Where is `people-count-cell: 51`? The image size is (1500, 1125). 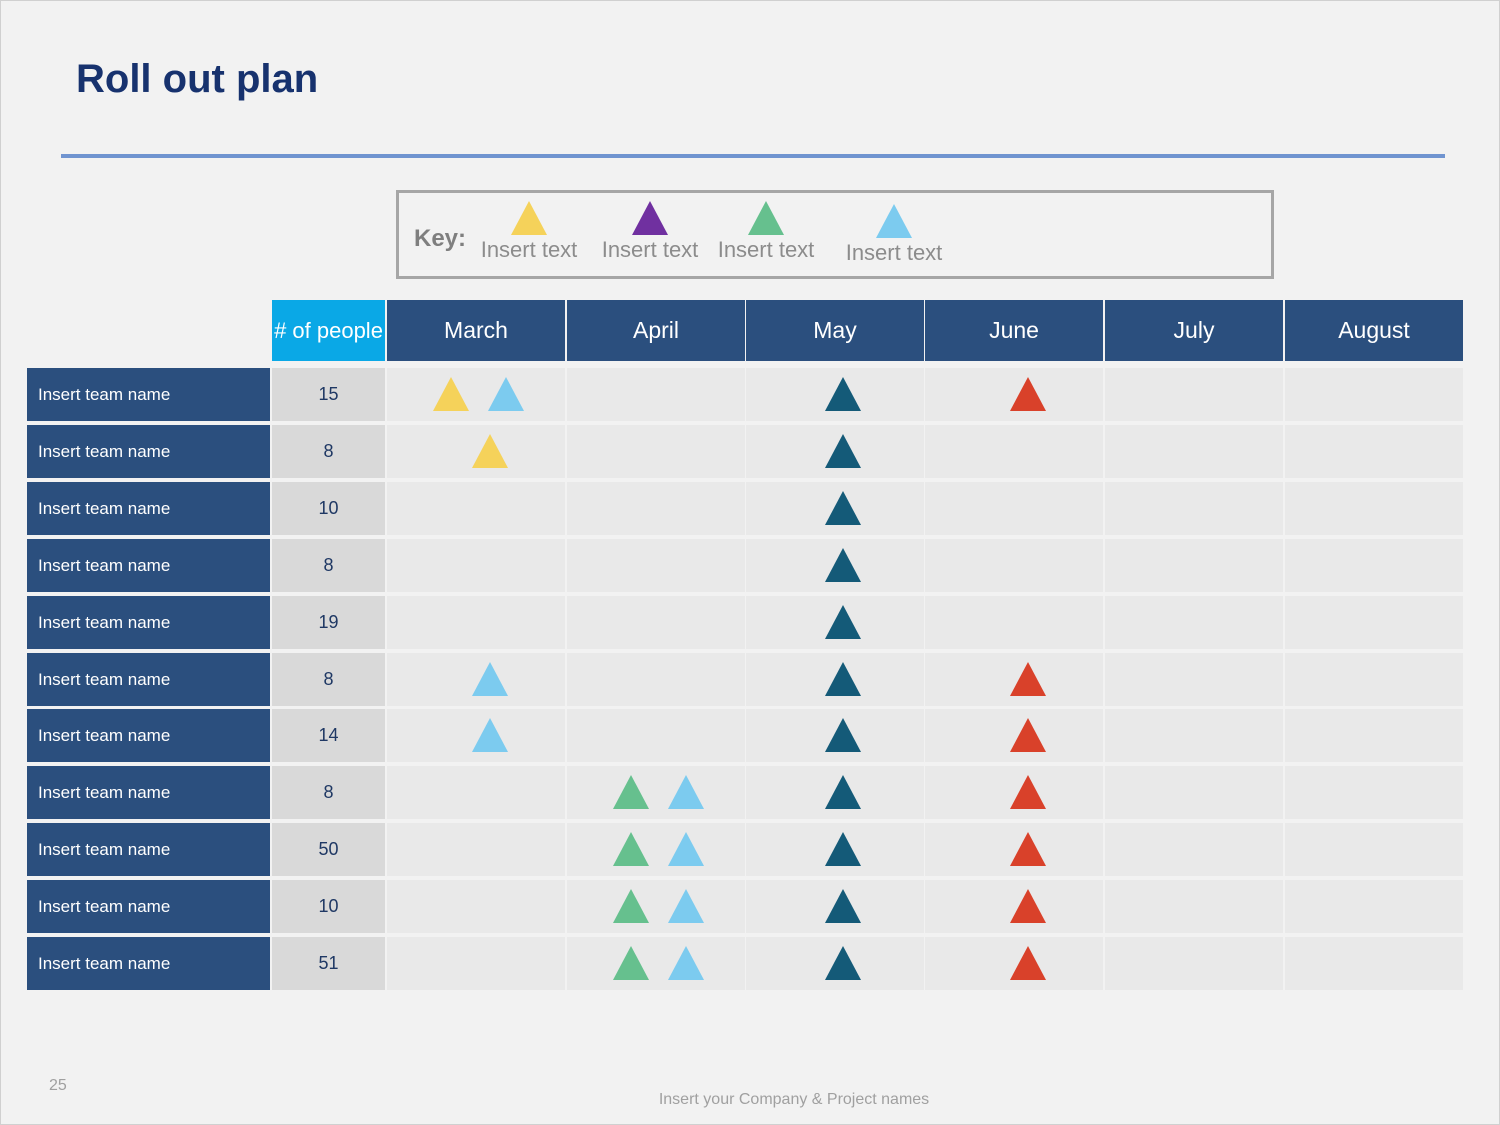
people-count-cell: 51 is located at coordinates (328, 963).